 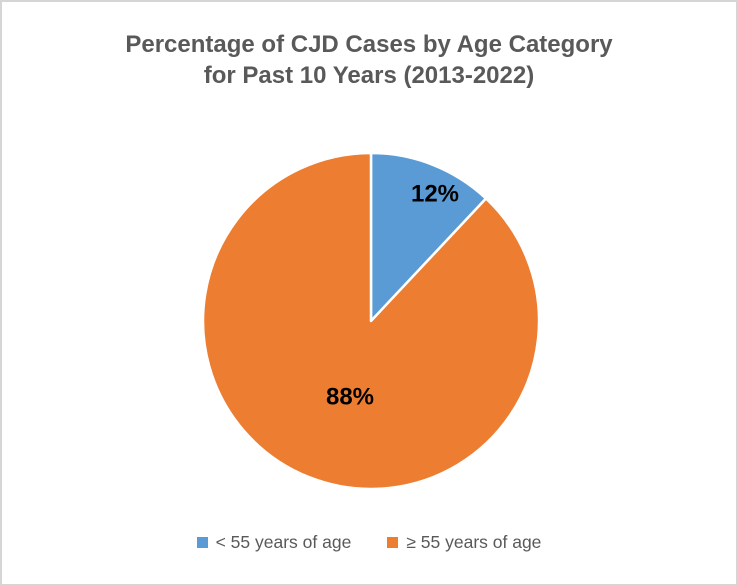 I want to click on legend-swatch-orange-icon, so click(x=393, y=542).